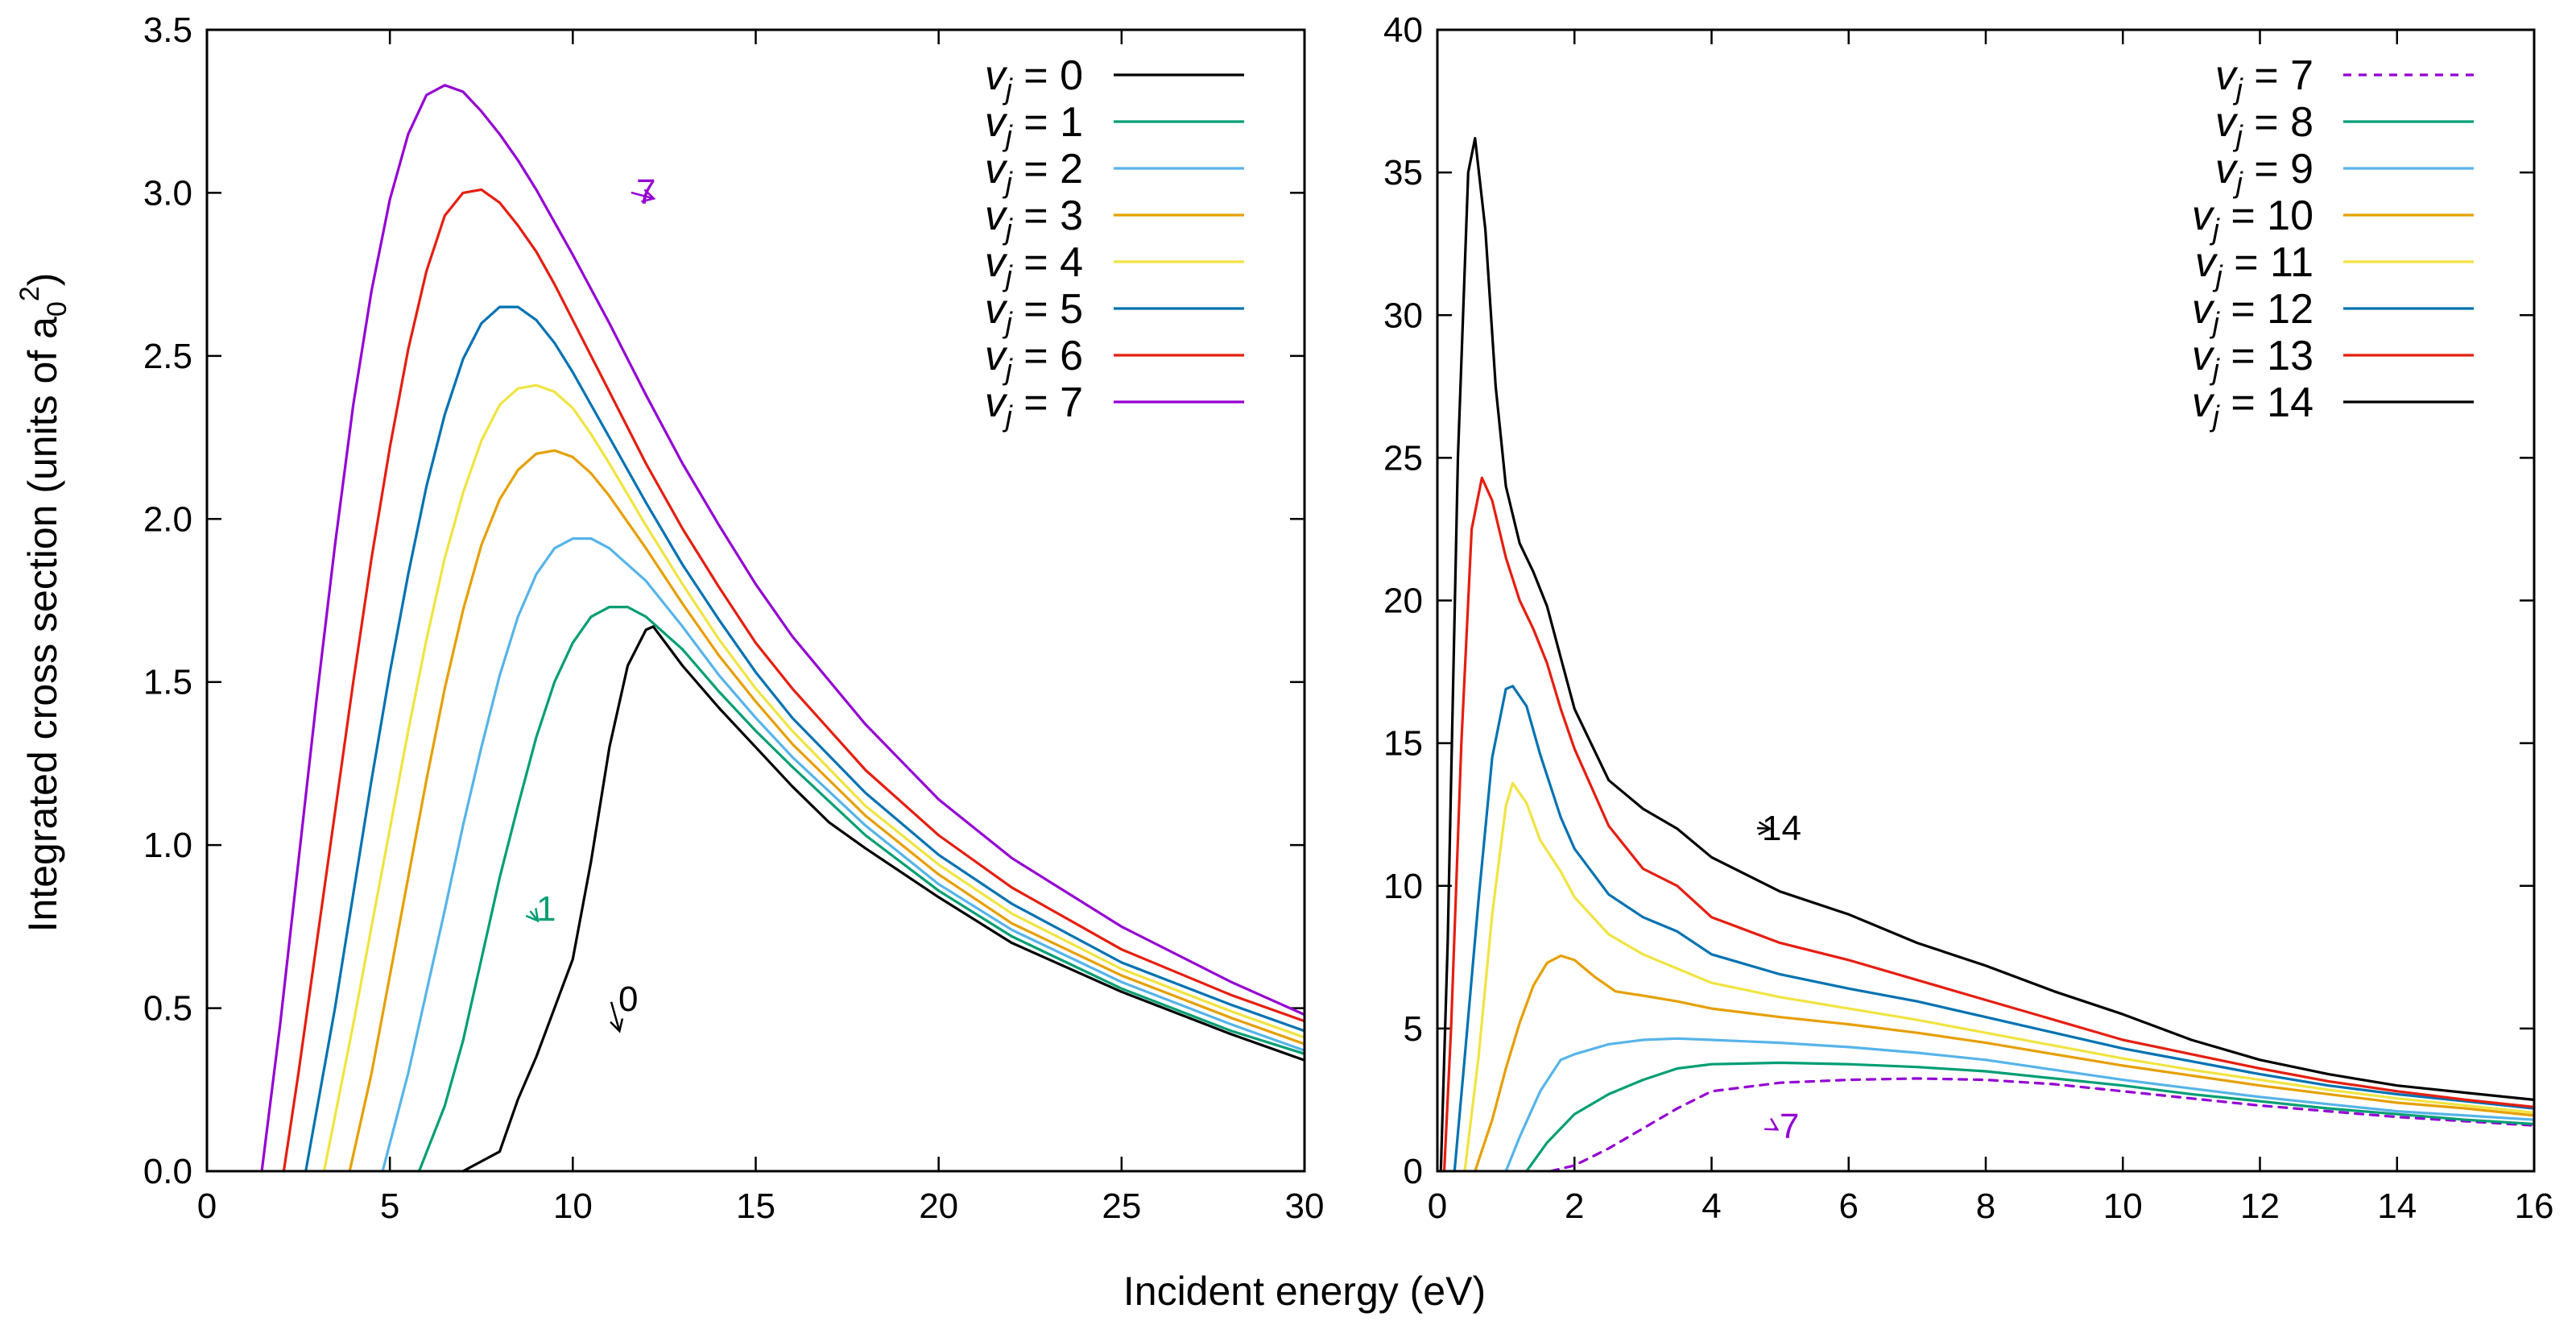 This screenshot has height=1321, width=2576. Describe the element at coordinates (2260, 1206) in the screenshot. I see `right-x-tick-label: 12` at that location.